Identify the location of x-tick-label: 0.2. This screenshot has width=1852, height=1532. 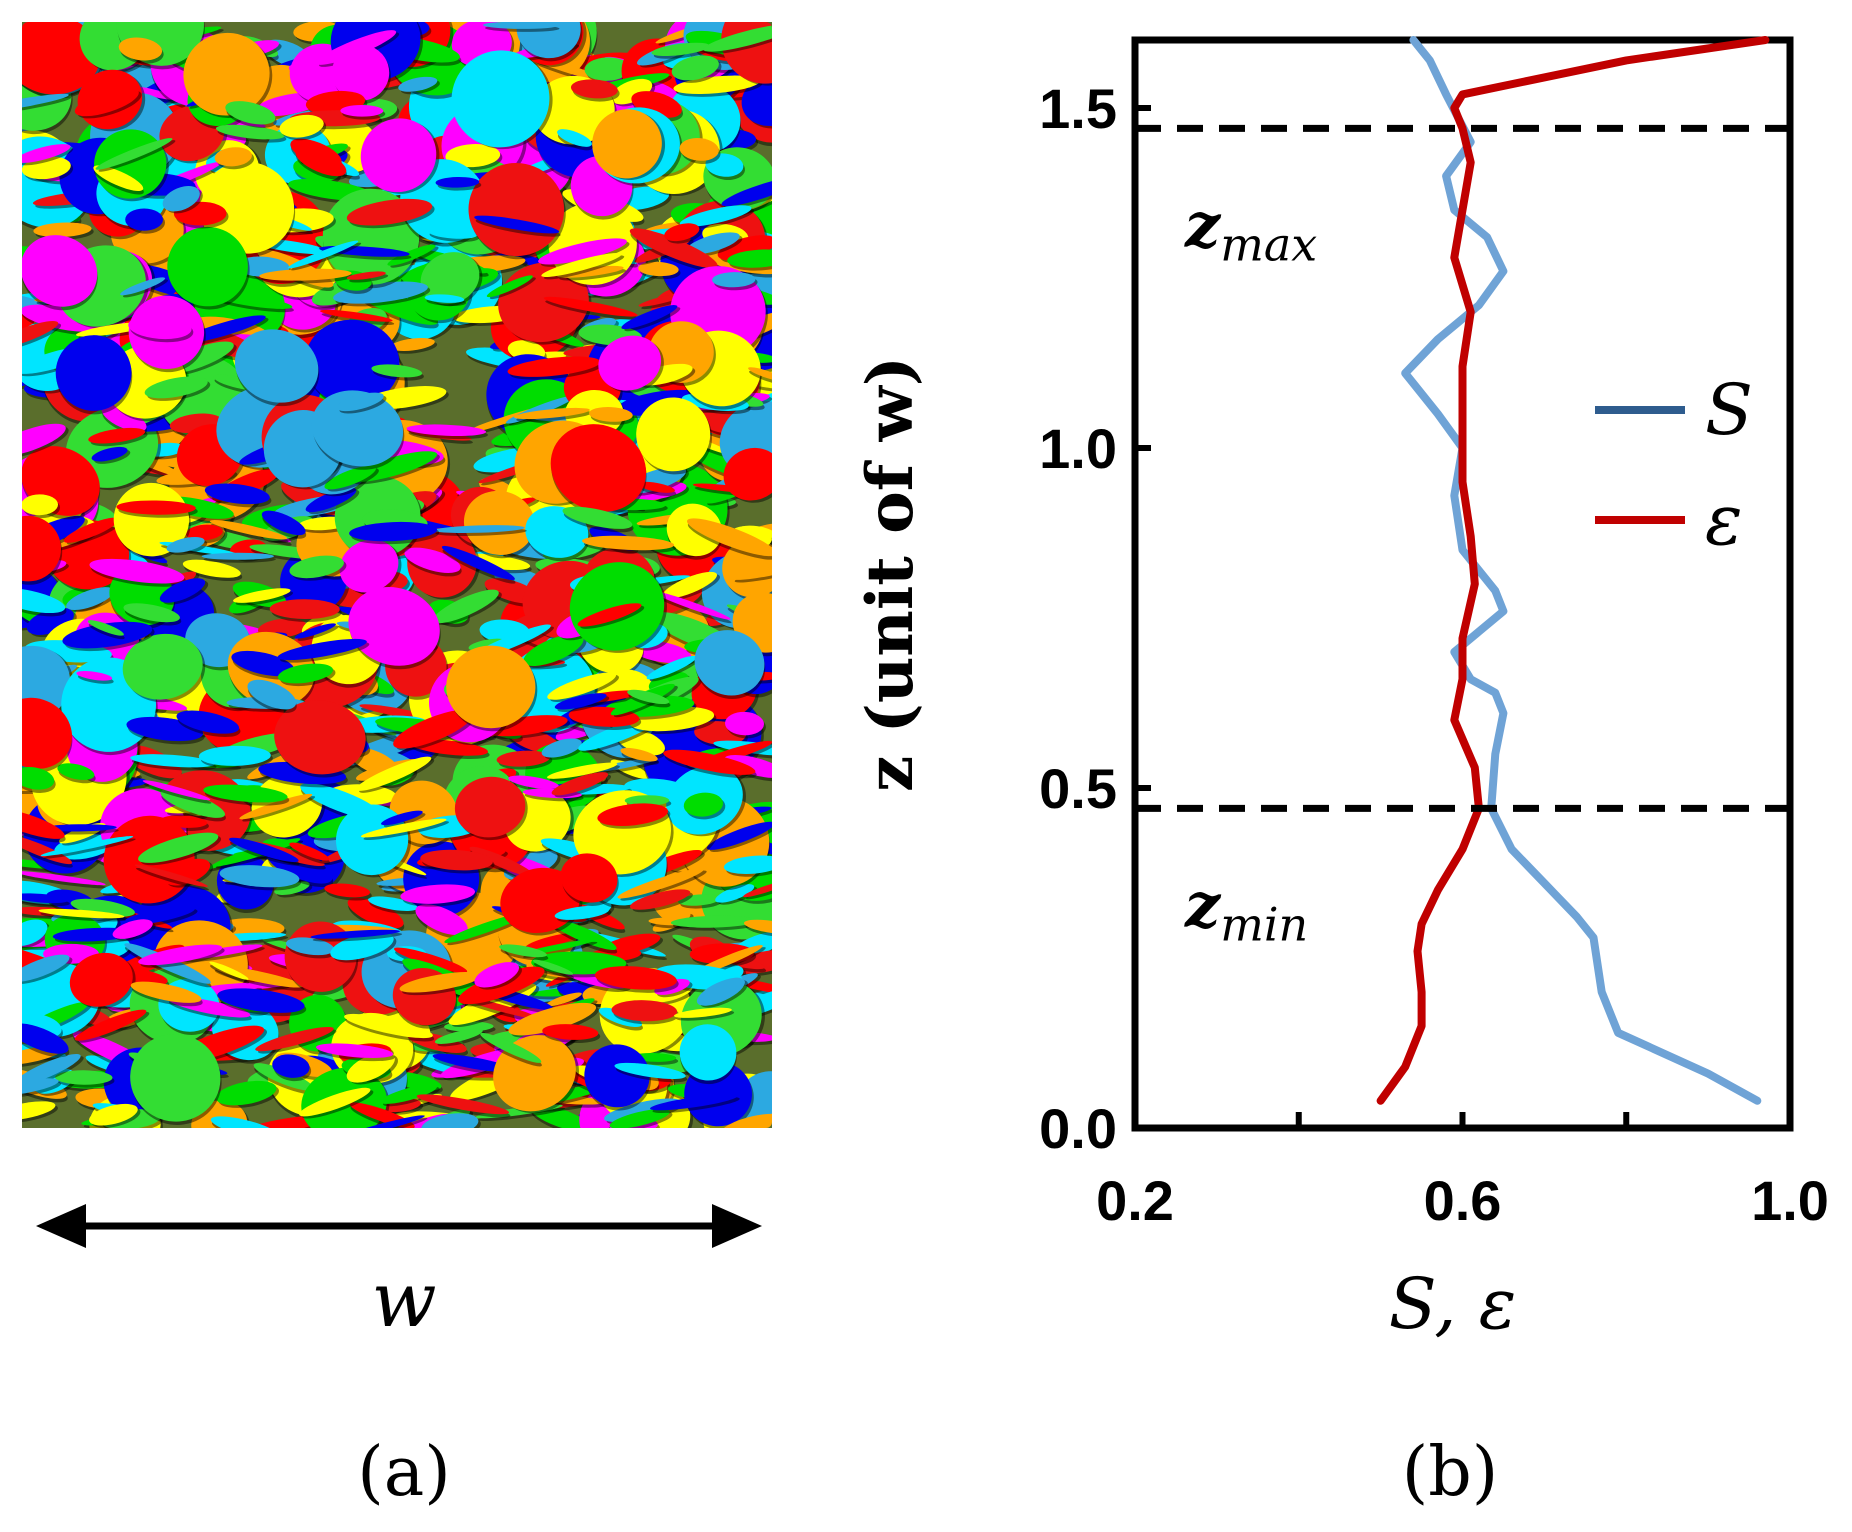
(1135, 1200).